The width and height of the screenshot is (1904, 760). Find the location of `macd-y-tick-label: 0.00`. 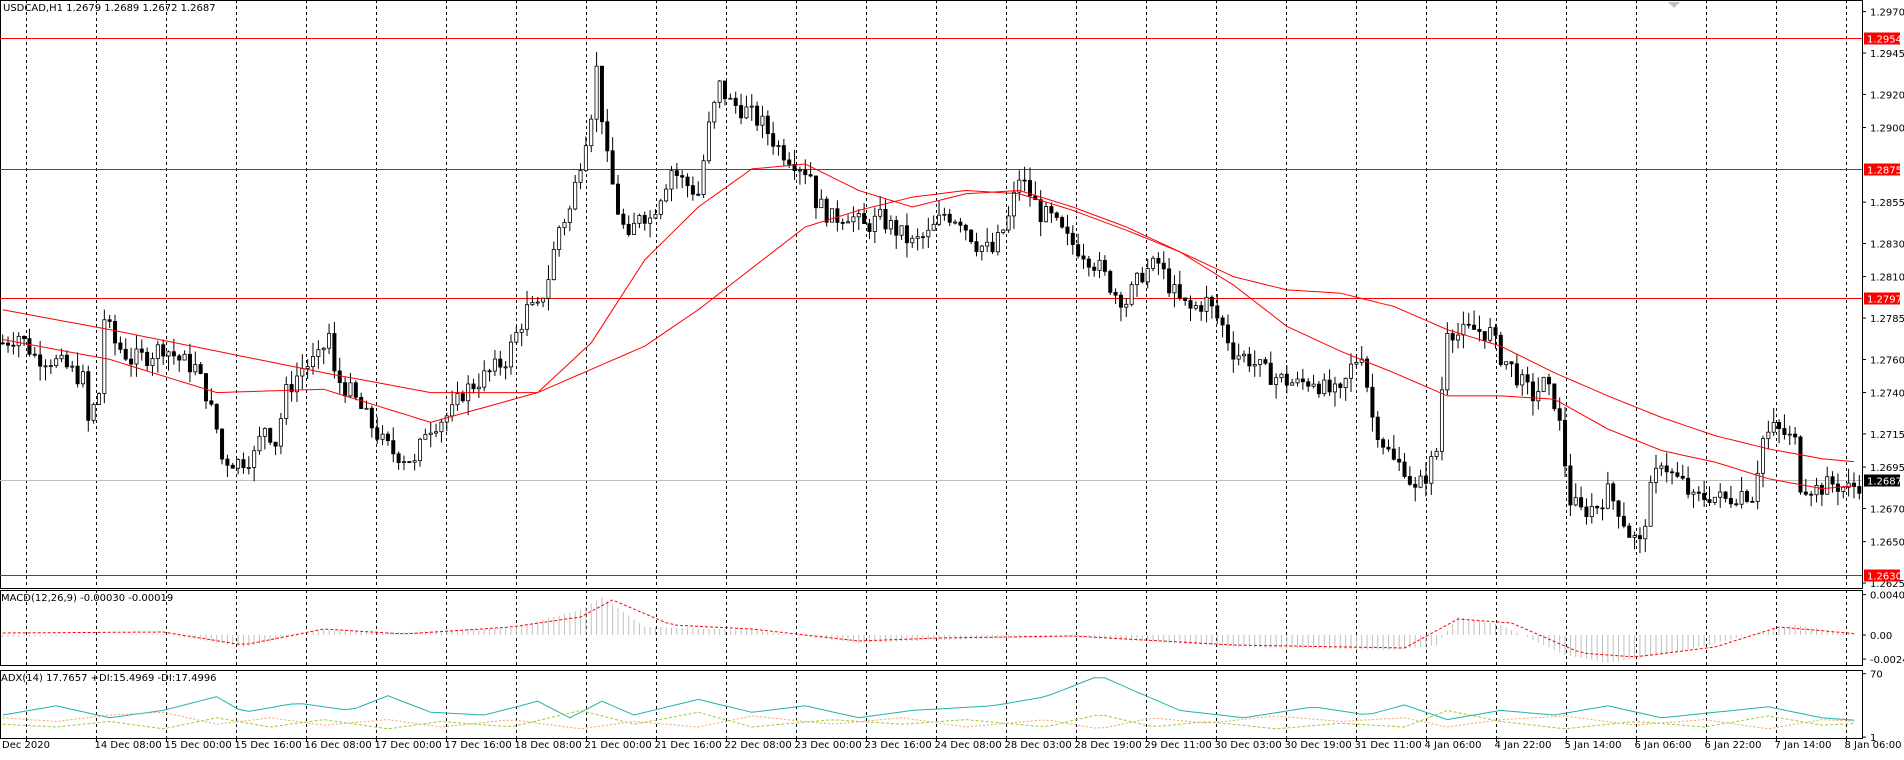

macd-y-tick-label: 0.00 is located at coordinates (1881, 636).